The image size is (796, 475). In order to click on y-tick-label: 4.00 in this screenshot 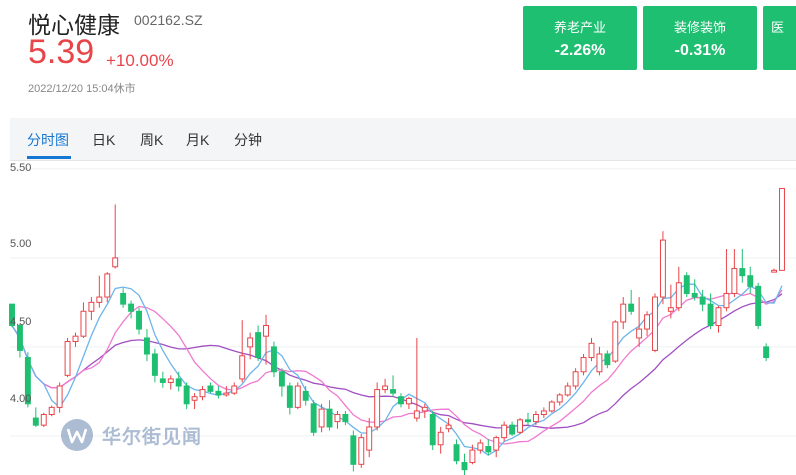, I will do `click(21, 399)`.